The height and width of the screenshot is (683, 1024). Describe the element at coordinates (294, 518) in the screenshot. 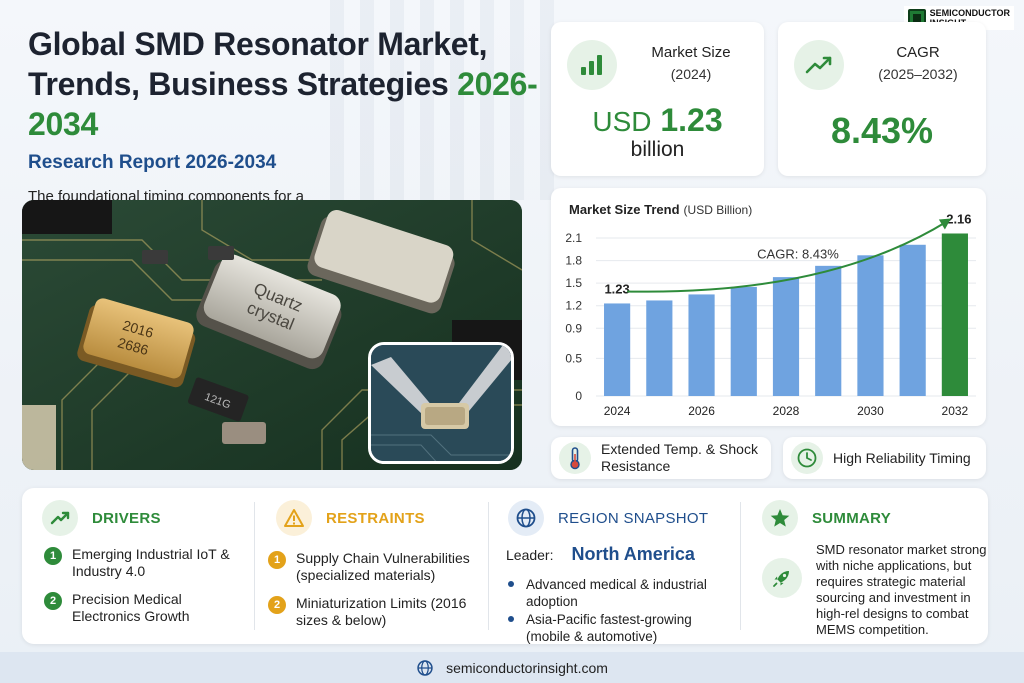

I see `warning-icon` at that location.